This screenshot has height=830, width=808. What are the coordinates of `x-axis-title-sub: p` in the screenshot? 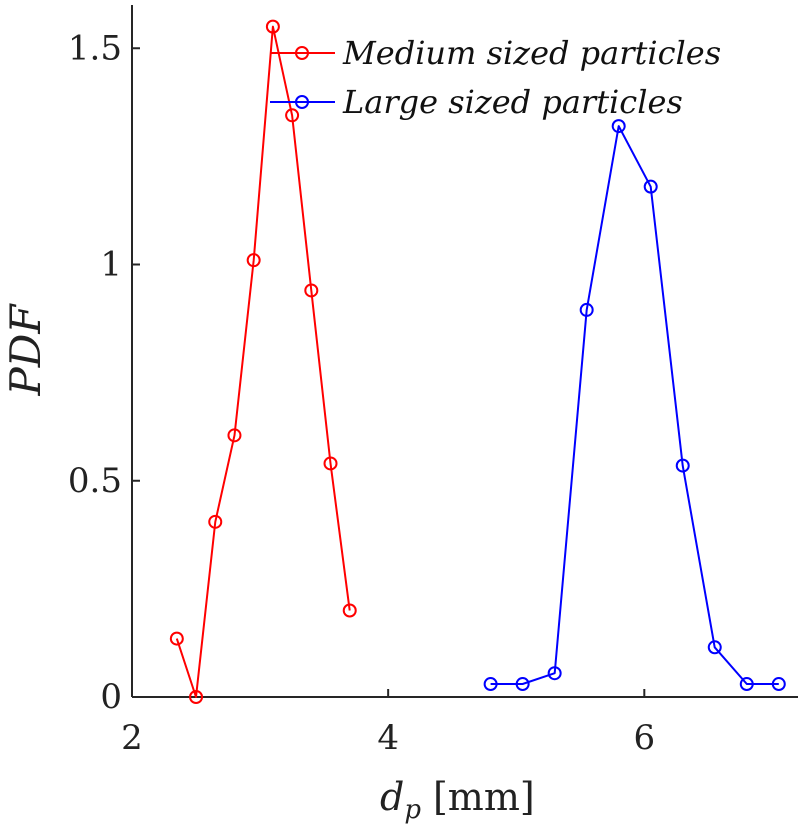 It's located at (412, 810).